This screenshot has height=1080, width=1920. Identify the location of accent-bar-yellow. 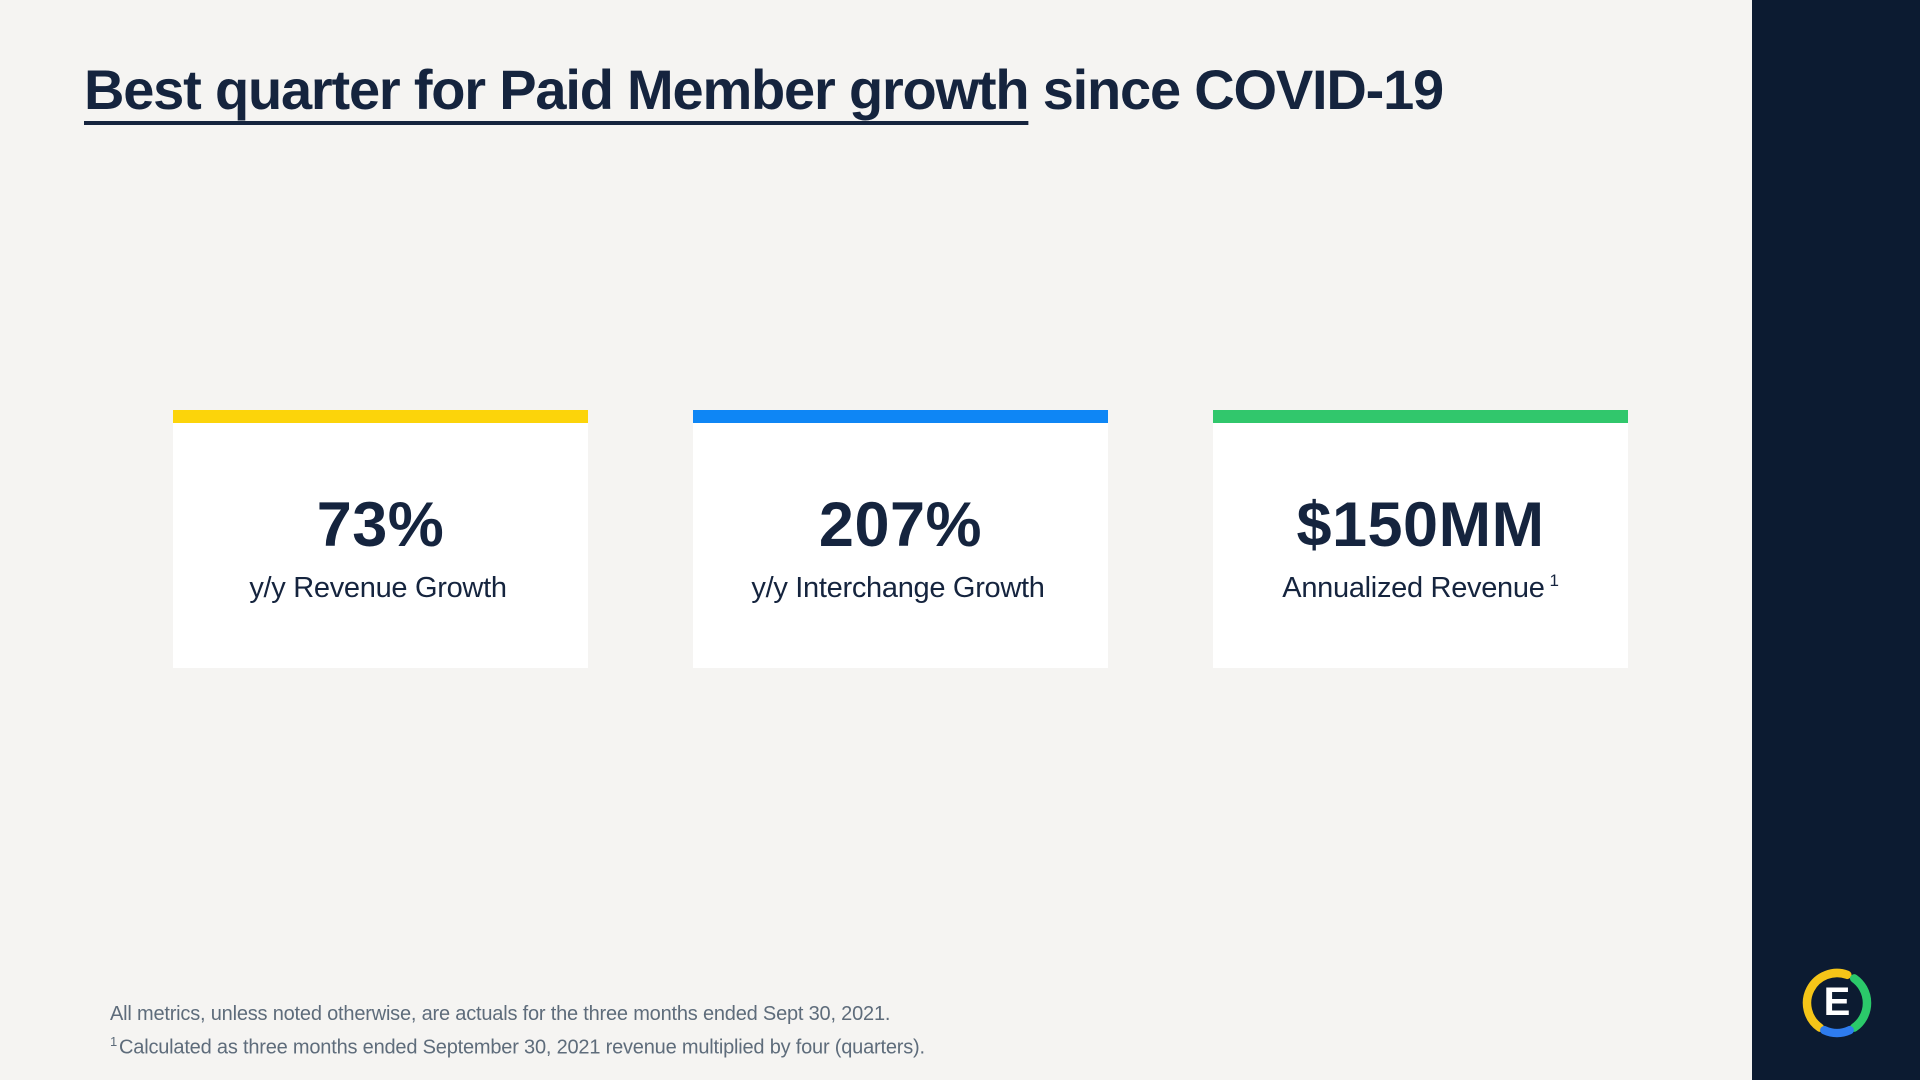
(380, 416).